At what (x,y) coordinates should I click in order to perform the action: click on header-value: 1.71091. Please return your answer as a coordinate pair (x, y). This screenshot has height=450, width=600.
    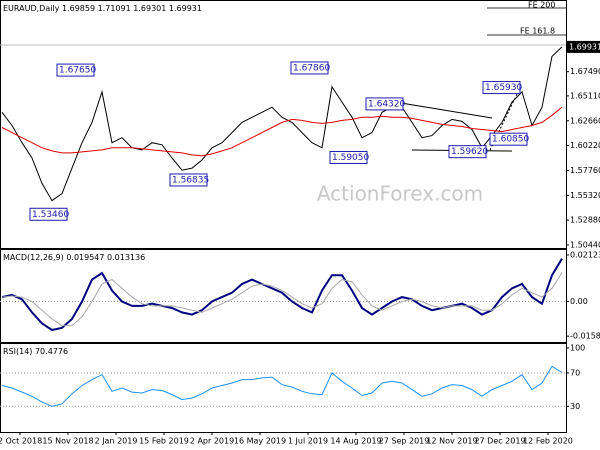
    Looking at the image, I should click on (114, 8).